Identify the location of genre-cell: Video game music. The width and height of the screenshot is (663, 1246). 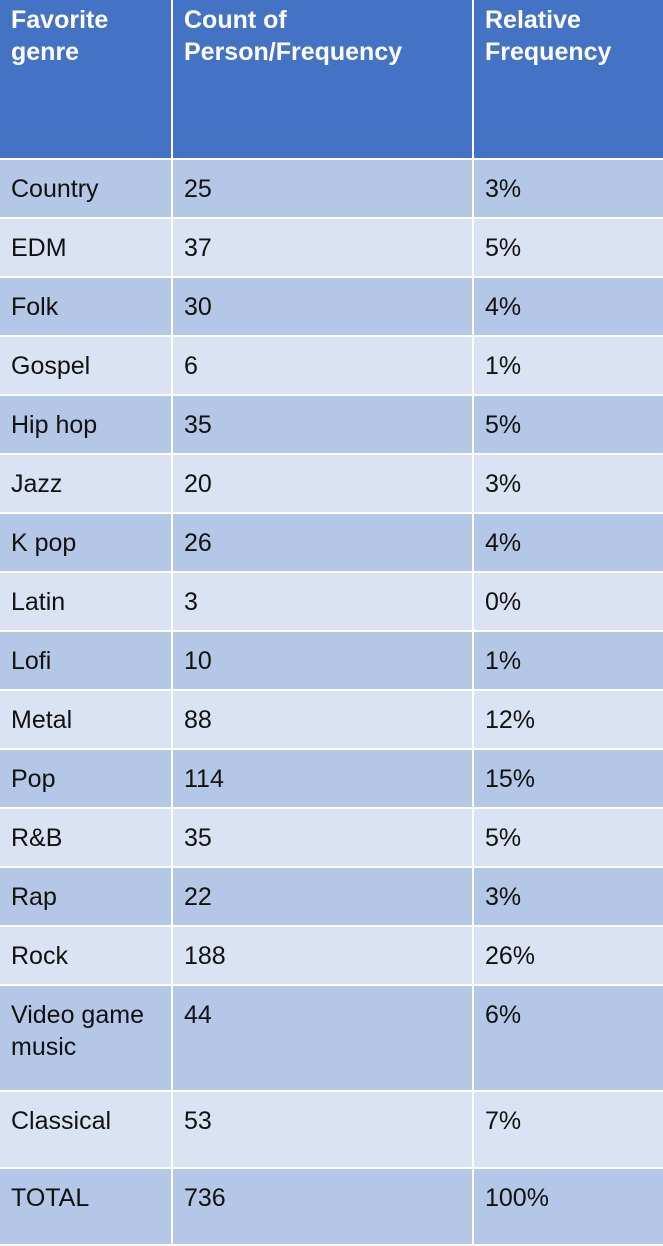
(86, 1038).